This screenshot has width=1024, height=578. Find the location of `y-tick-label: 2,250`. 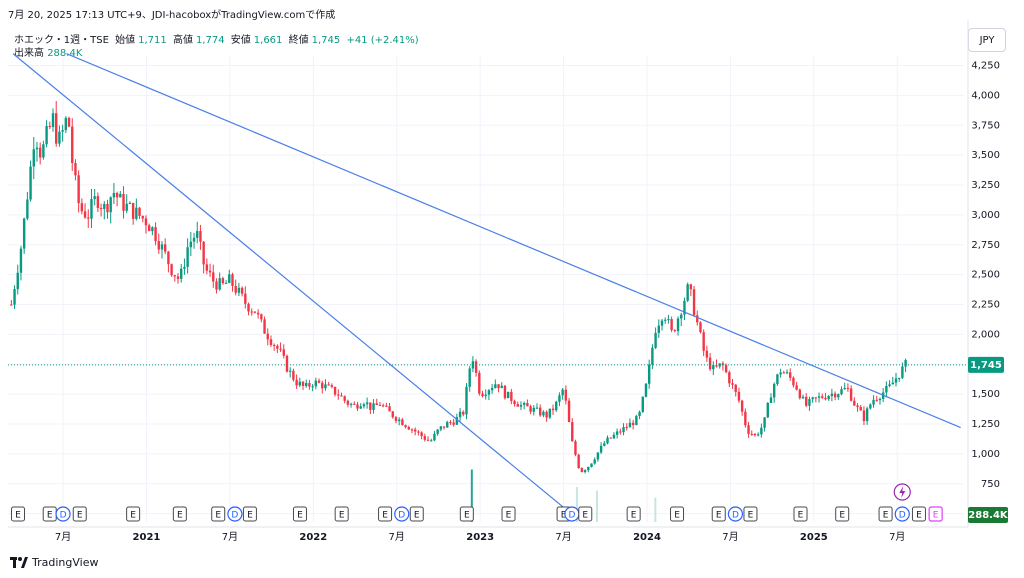

y-tick-label: 2,250 is located at coordinates (985, 305).